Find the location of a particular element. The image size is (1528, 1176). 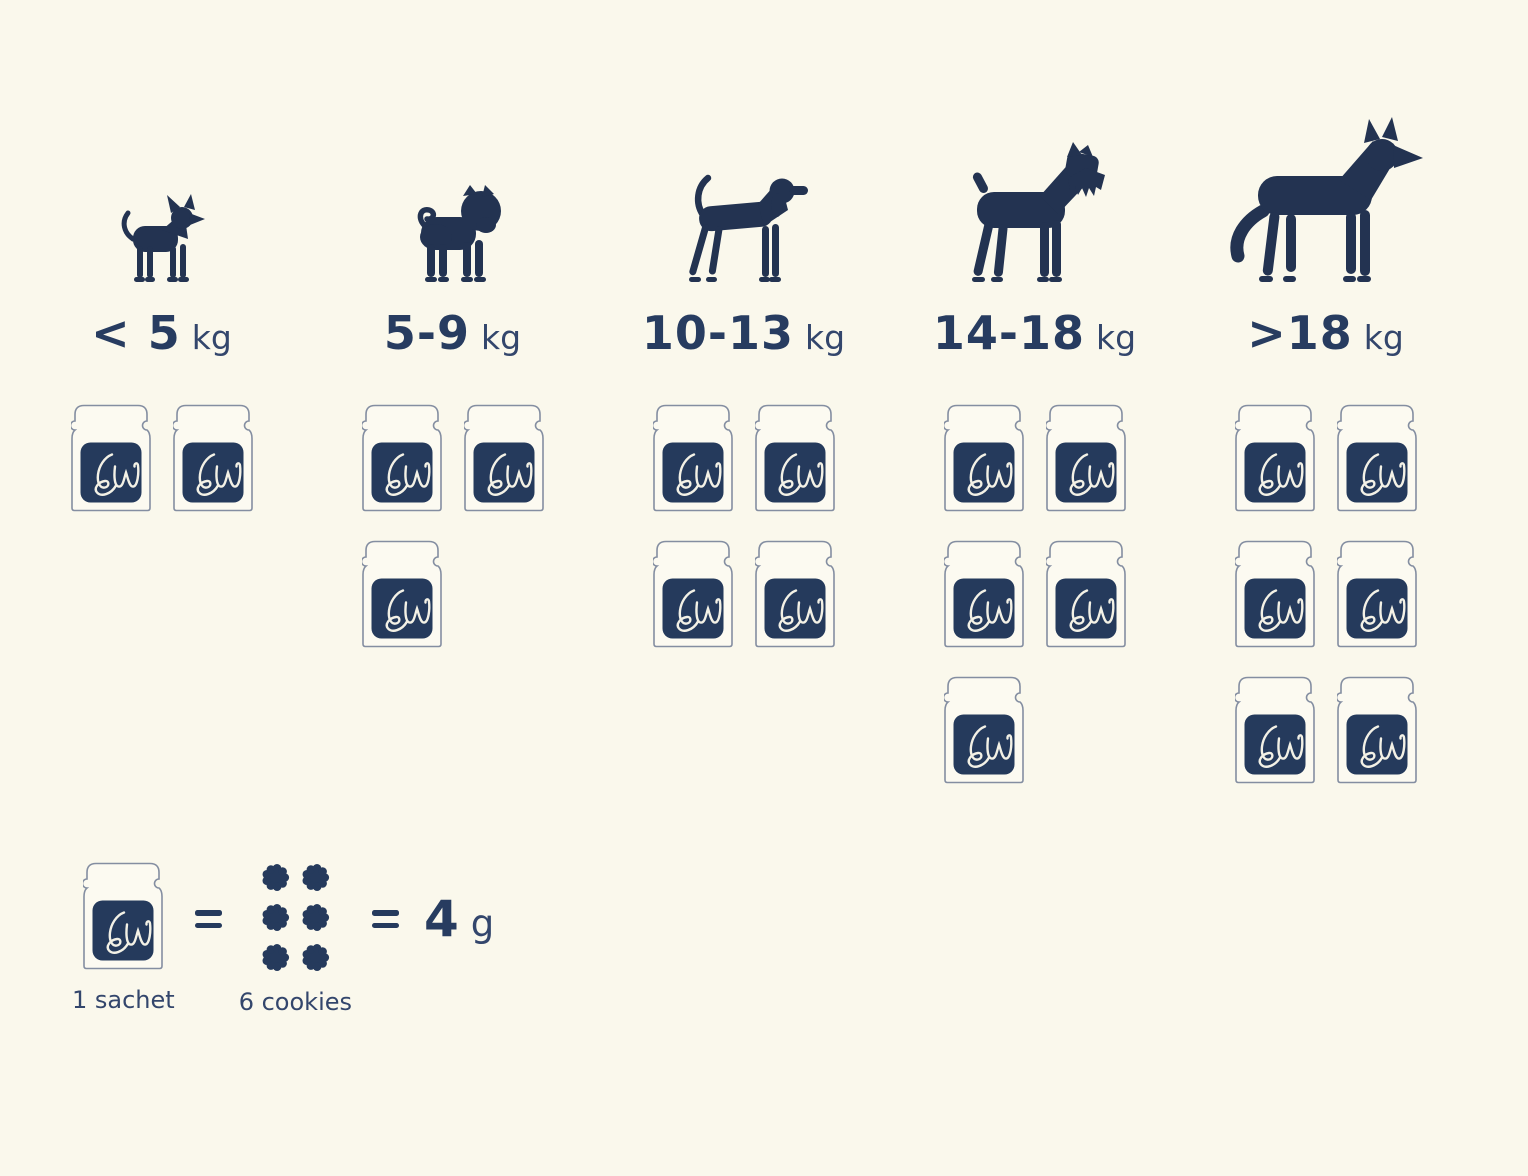

beagle-icon is located at coordinates (744, 141).